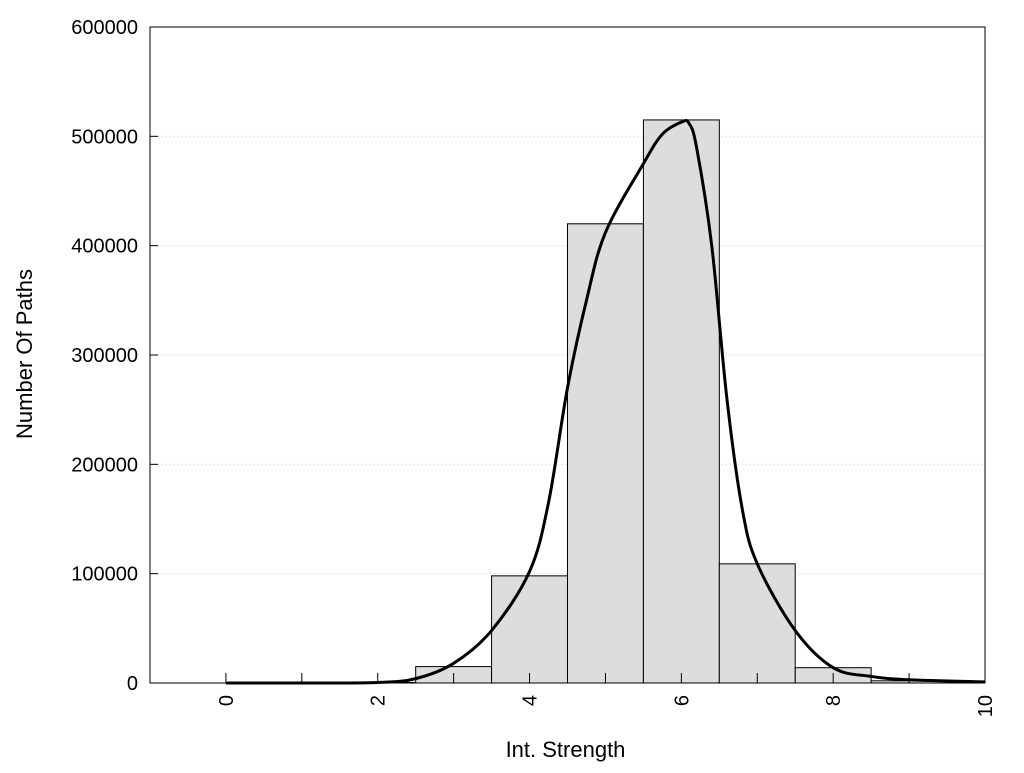 This screenshot has width=1024, height=773. What do you see at coordinates (24, 354) in the screenshot?
I see `y-axis-title: Number Of Paths` at bounding box center [24, 354].